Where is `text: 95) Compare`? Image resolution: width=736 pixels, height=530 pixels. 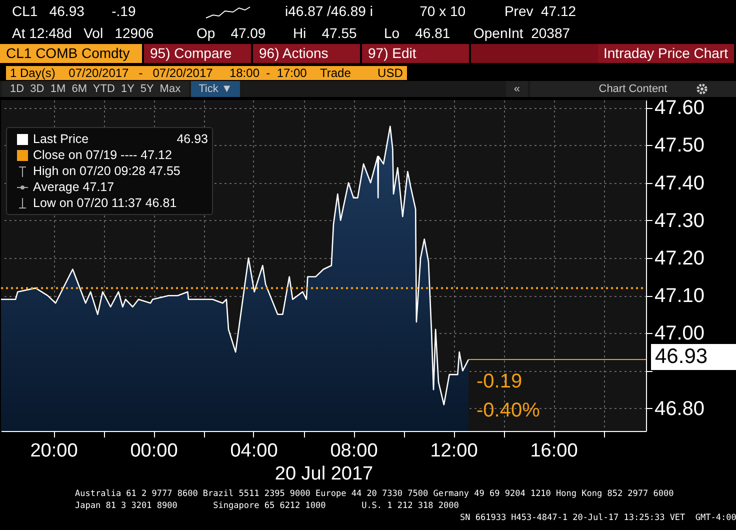 text: 95) Compare is located at coordinates (198, 53).